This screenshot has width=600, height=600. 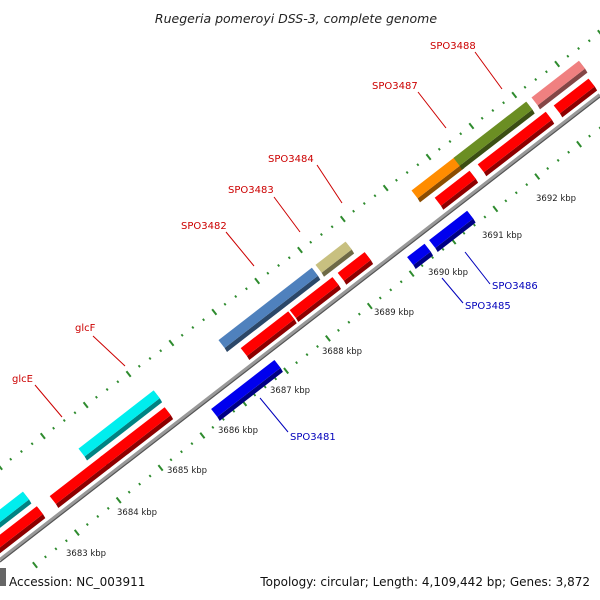 I want to click on gene-glcE-side, so click(x=16, y=513).